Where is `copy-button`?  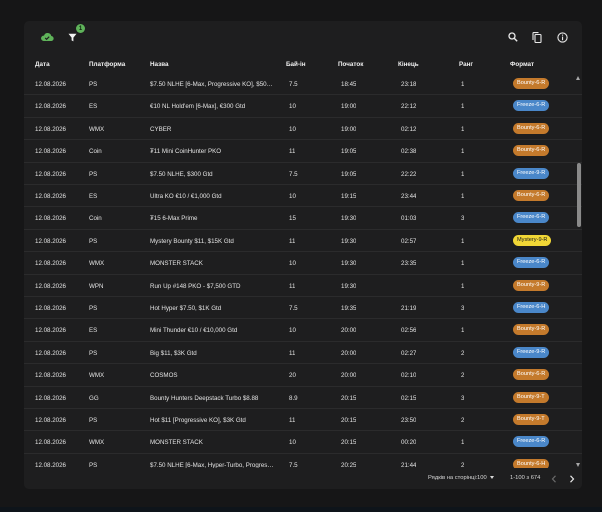 copy-button is located at coordinates (537, 37).